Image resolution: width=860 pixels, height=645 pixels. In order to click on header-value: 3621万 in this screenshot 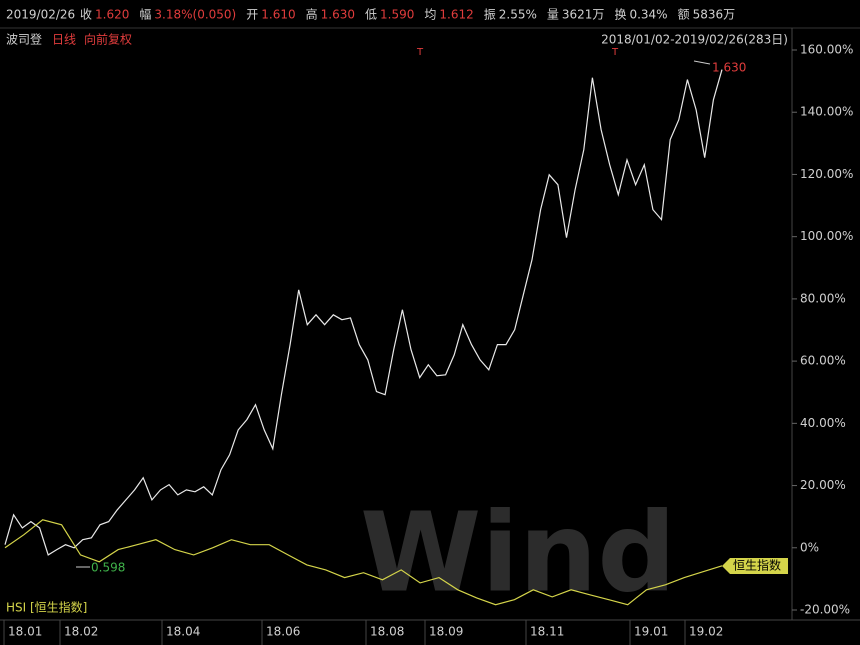, I will do `click(583, 15)`.